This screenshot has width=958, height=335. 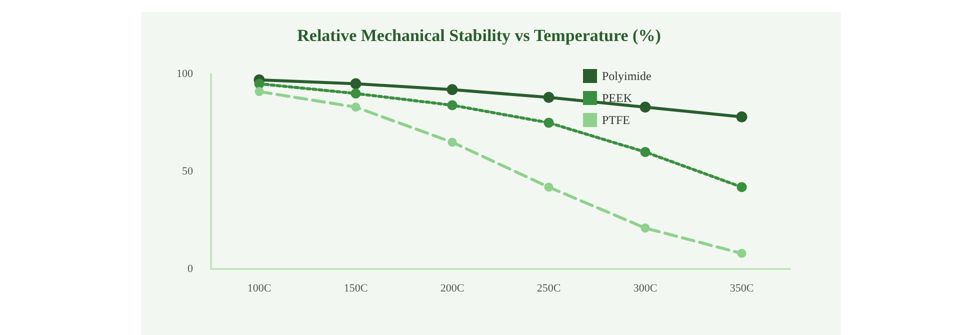 I want to click on x-tick-label: 200C, so click(x=452, y=288).